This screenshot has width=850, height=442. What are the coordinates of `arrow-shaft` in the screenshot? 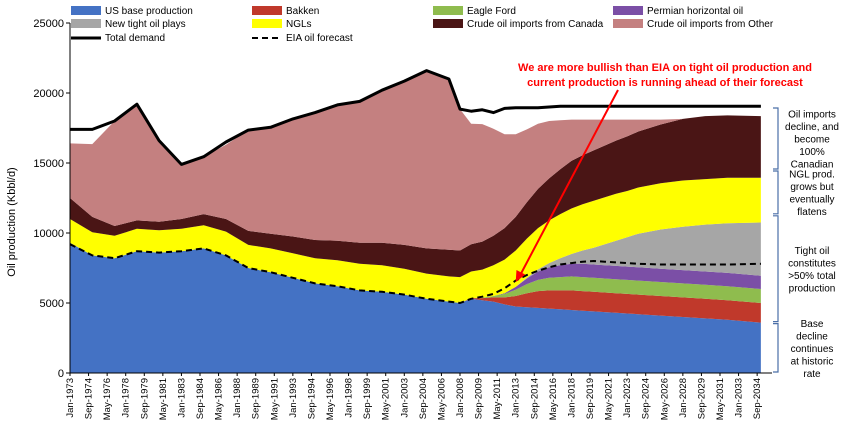 It's located at (568, 183).